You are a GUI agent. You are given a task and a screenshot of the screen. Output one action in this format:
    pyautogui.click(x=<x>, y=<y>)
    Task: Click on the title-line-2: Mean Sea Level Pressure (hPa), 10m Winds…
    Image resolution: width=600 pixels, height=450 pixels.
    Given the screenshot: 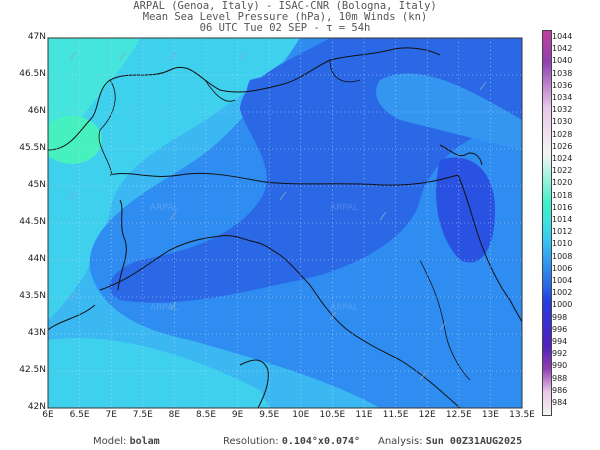 What is the action you would take?
    pyautogui.click(x=285, y=17)
    